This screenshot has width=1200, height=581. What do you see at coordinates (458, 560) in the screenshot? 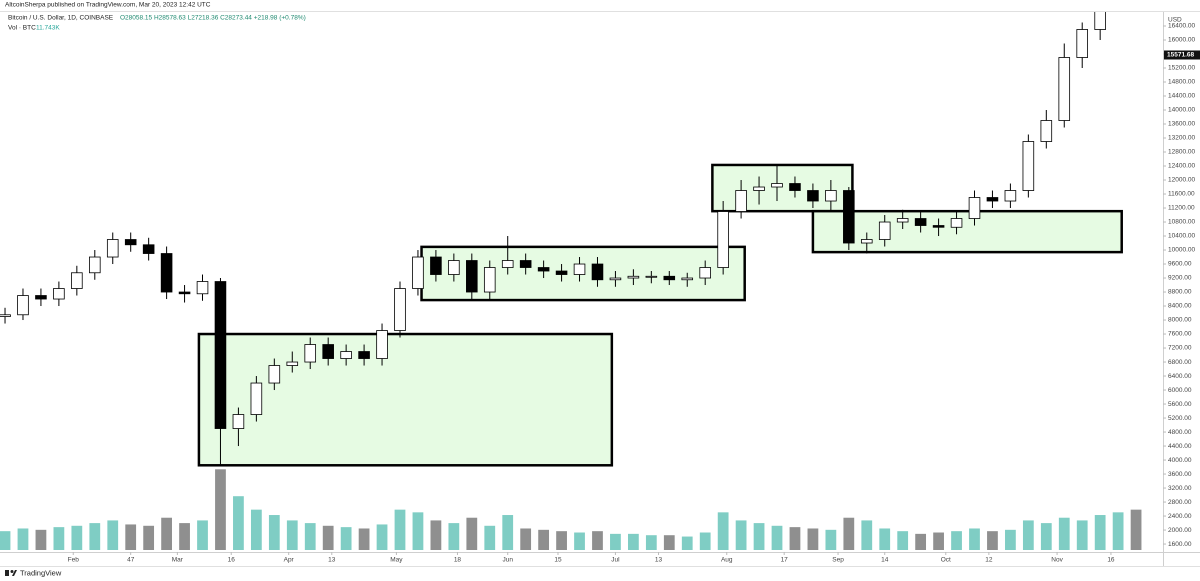
I see `x-tick-label: 18` at bounding box center [458, 560].